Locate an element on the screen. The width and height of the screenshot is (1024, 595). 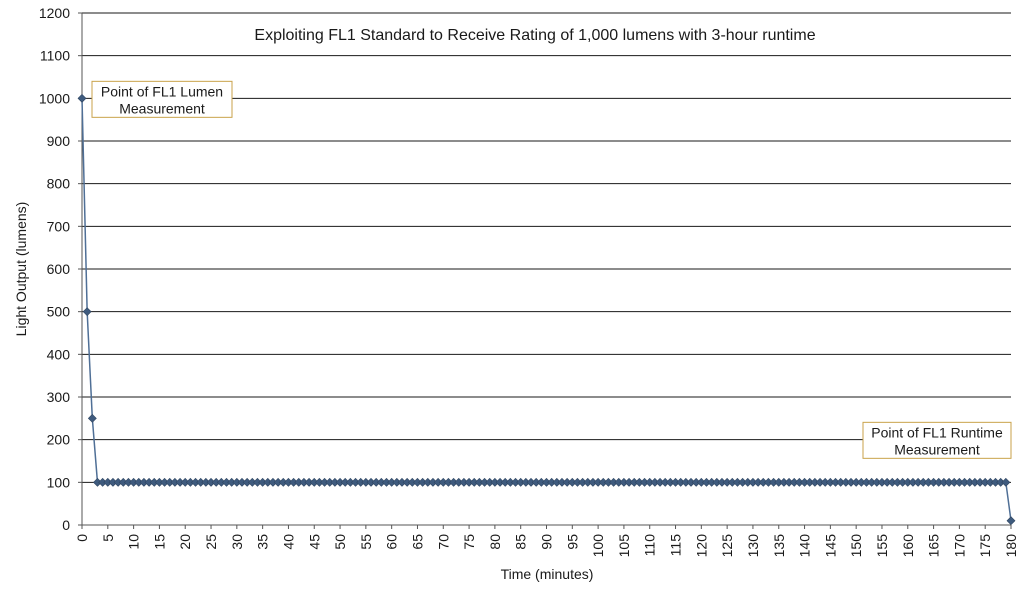
x-tick-label: 165 is located at coordinates (934, 546).